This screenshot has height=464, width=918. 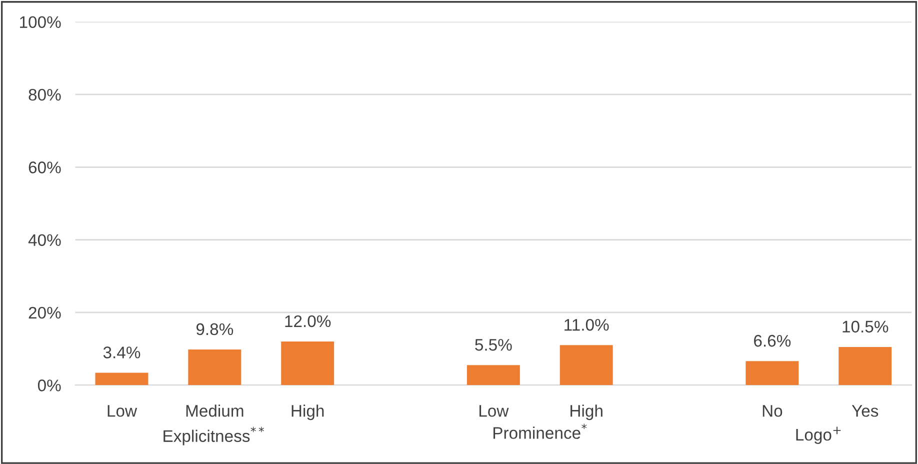 What do you see at coordinates (214, 436) in the screenshot?
I see `text: Explicitness$^{**}$` at bounding box center [214, 436].